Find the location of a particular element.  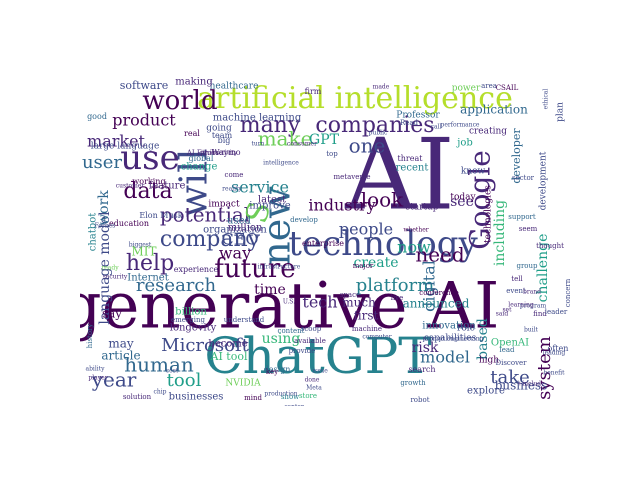

word-cloud-term: technology is located at coordinates (383, 244).